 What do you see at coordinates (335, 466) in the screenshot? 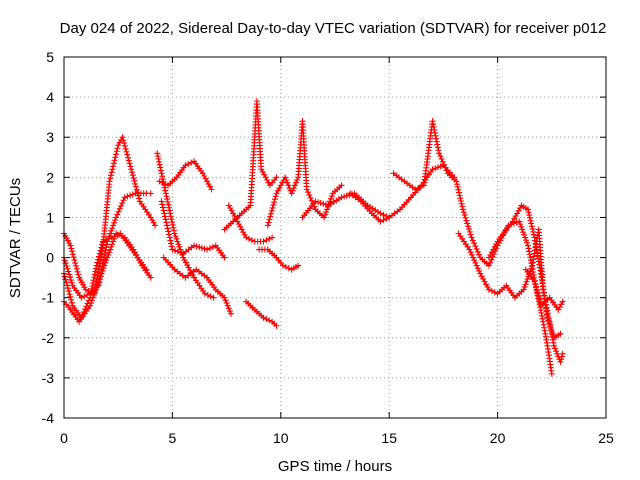
I see `x-axis-label: GPS time / hours` at bounding box center [335, 466].